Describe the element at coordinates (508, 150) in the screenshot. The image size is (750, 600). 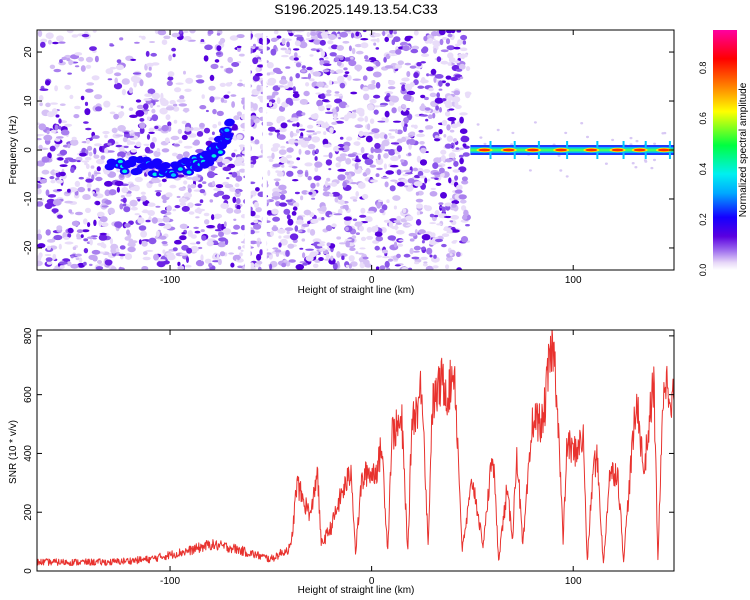
I see `tone-peak-core` at that location.